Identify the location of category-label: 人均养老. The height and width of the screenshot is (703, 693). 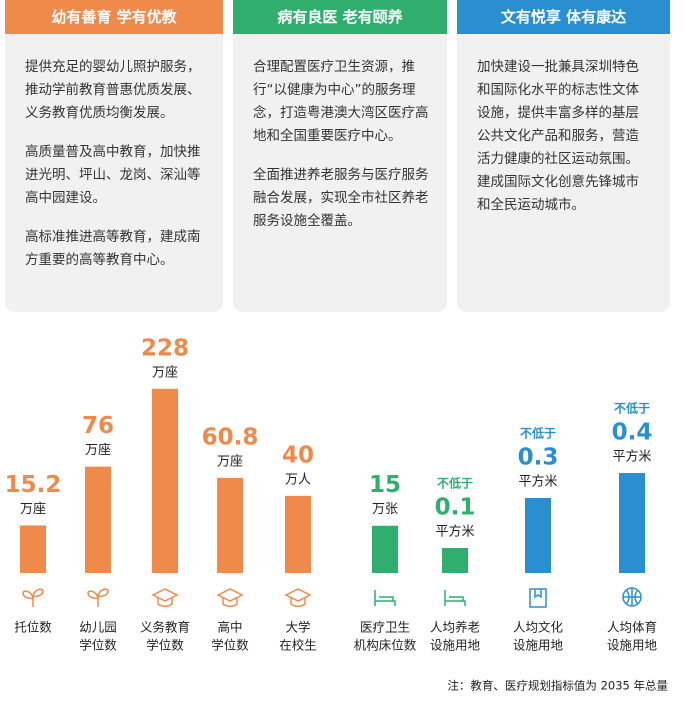
(455, 627).